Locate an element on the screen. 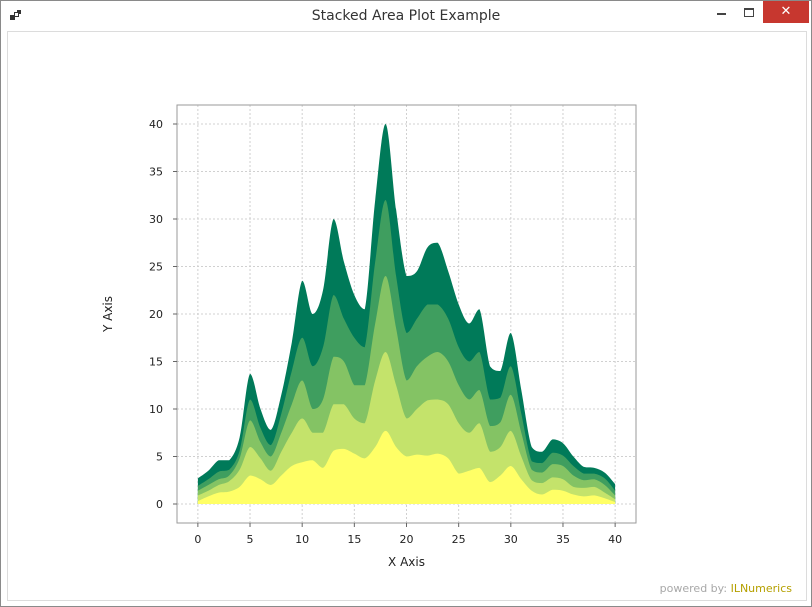  maximize-button is located at coordinates (749, 12).